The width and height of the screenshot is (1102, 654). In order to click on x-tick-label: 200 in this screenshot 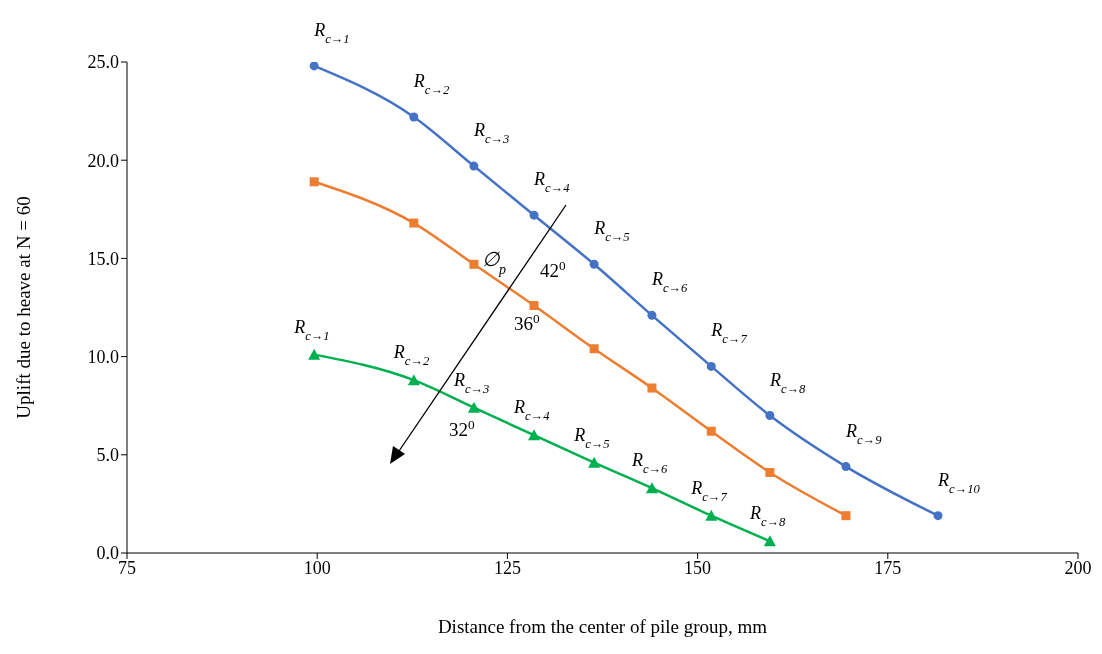, I will do `click(1078, 567)`.